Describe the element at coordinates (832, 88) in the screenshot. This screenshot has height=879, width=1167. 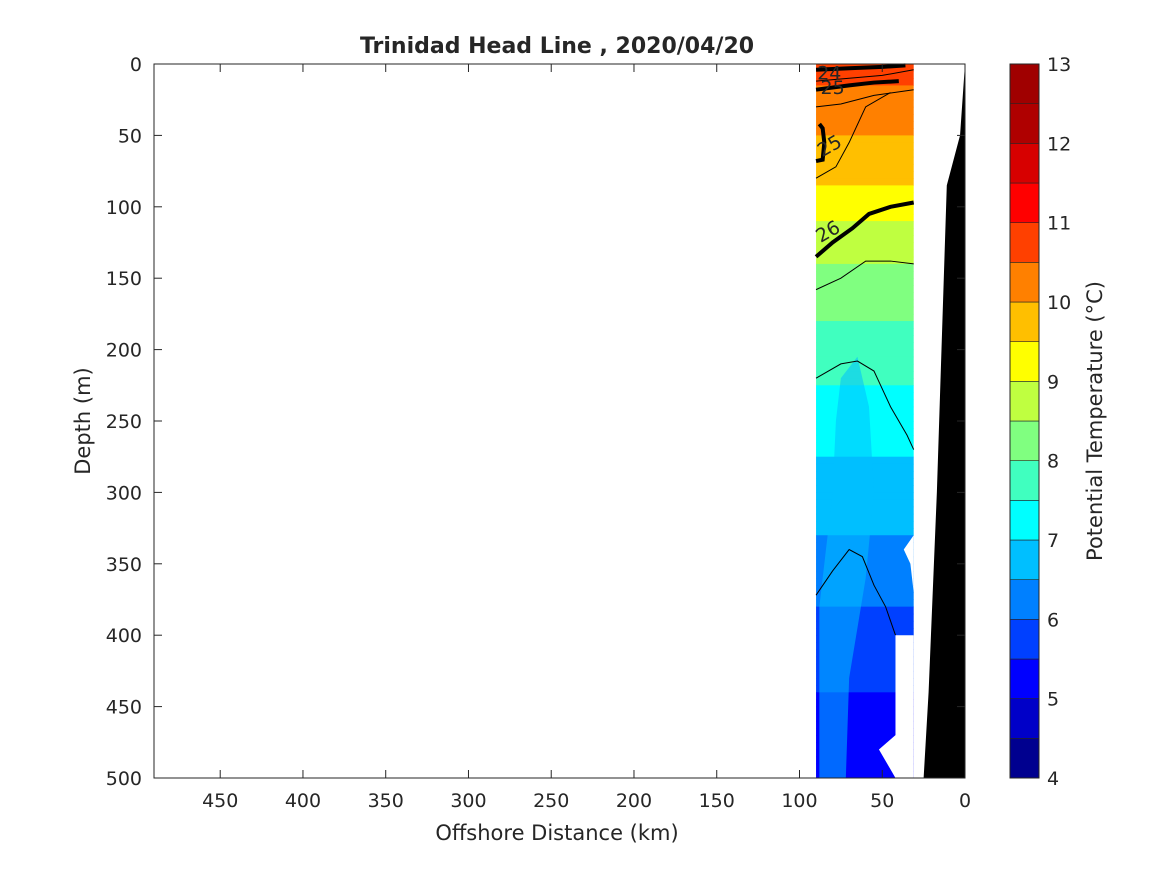
I see `density-contour-label: 25` at that location.